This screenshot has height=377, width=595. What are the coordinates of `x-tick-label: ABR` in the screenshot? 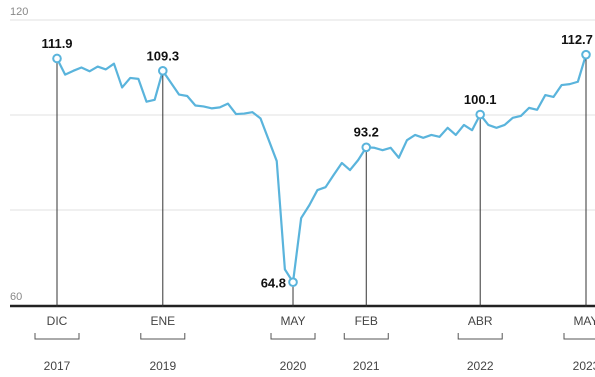 It's located at (480, 321).